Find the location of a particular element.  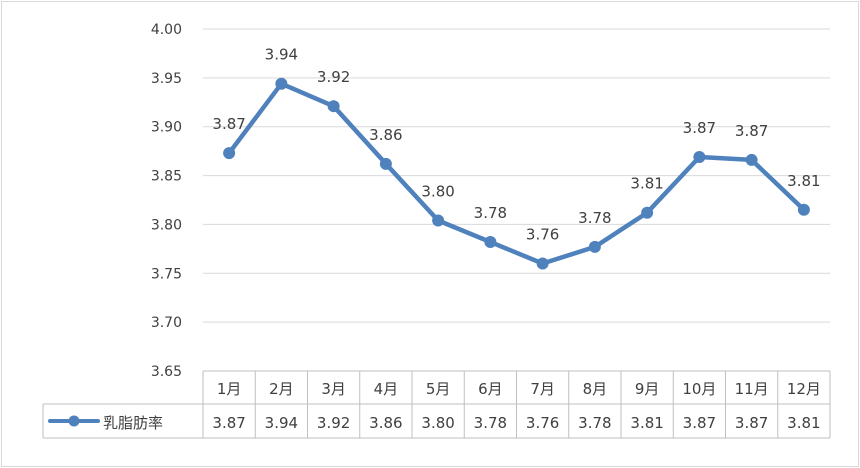

table-value-cell: 3.86 is located at coordinates (385, 423).